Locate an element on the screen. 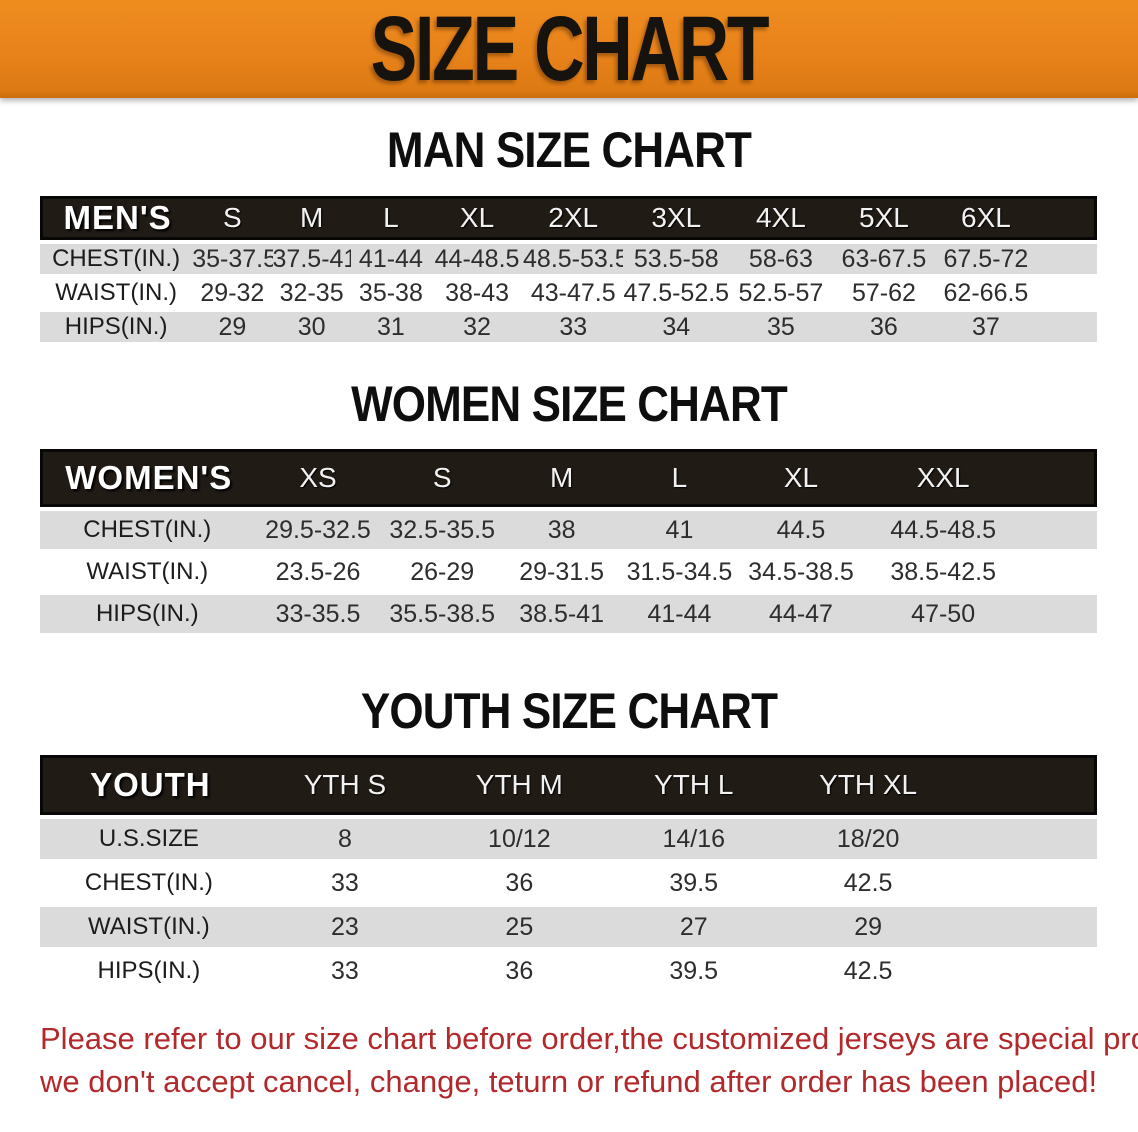  measurement-cell: 53.5-58 is located at coordinates (676, 259).